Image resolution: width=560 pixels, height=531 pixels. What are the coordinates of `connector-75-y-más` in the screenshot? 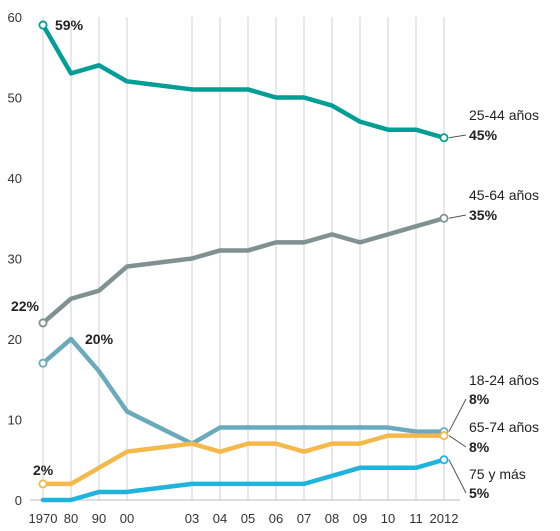 It's located at (457, 476).